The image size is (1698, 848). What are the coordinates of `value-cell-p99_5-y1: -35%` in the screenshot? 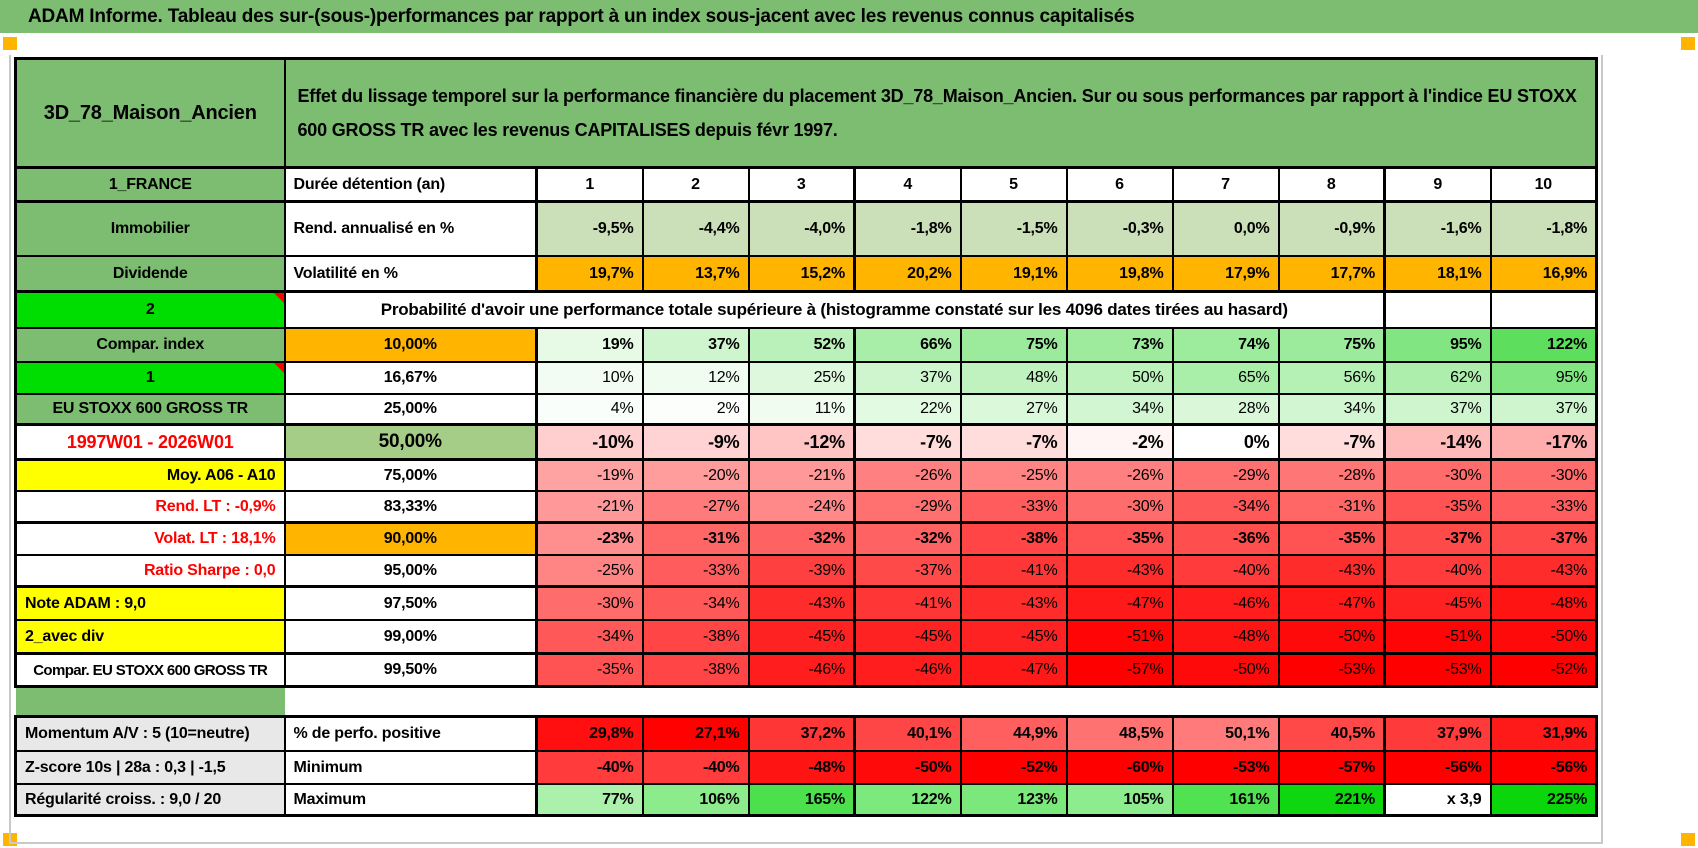 It's located at (589, 670).